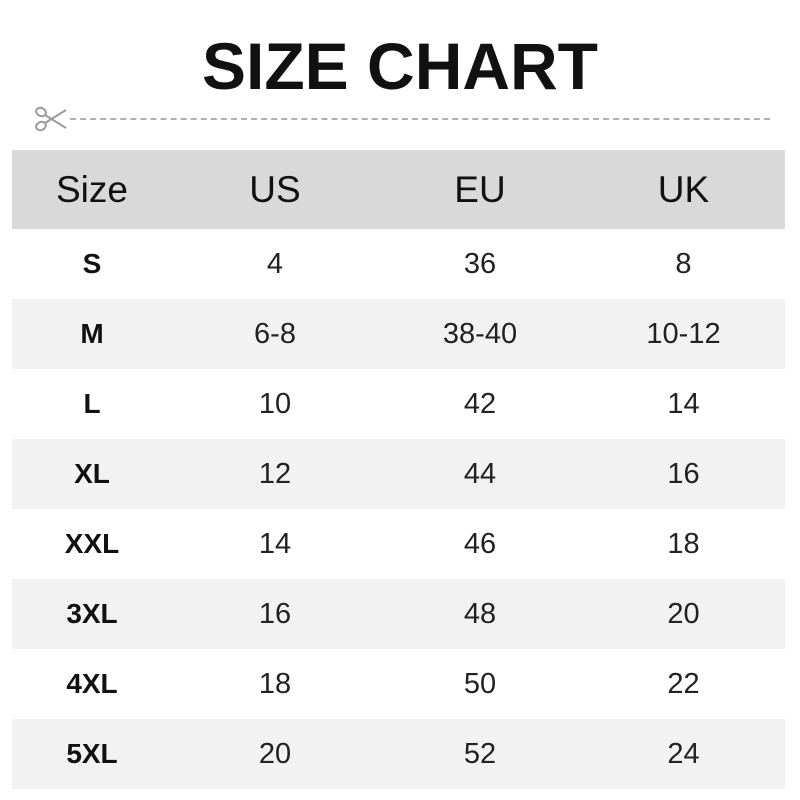 Image resolution: width=800 pixels, height=800 pixels. What do you see at coordinates (92, 334) in the screenshot?
I see `cell-size: M` at bounding box center [92, 334].